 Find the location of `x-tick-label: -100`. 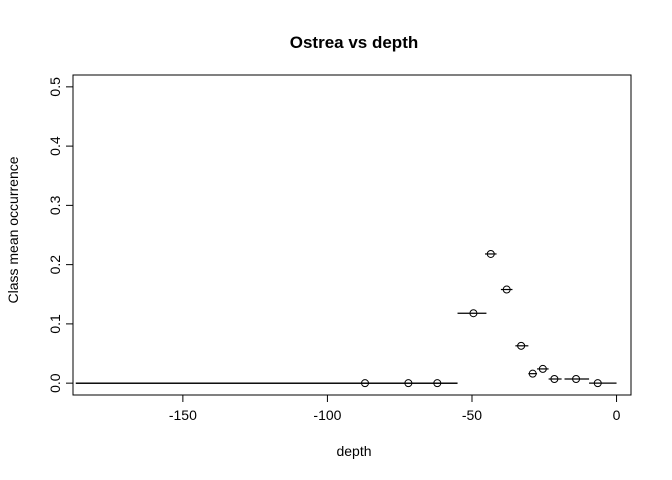

x-tick-label: -100 is located at coordinates (327, 415).